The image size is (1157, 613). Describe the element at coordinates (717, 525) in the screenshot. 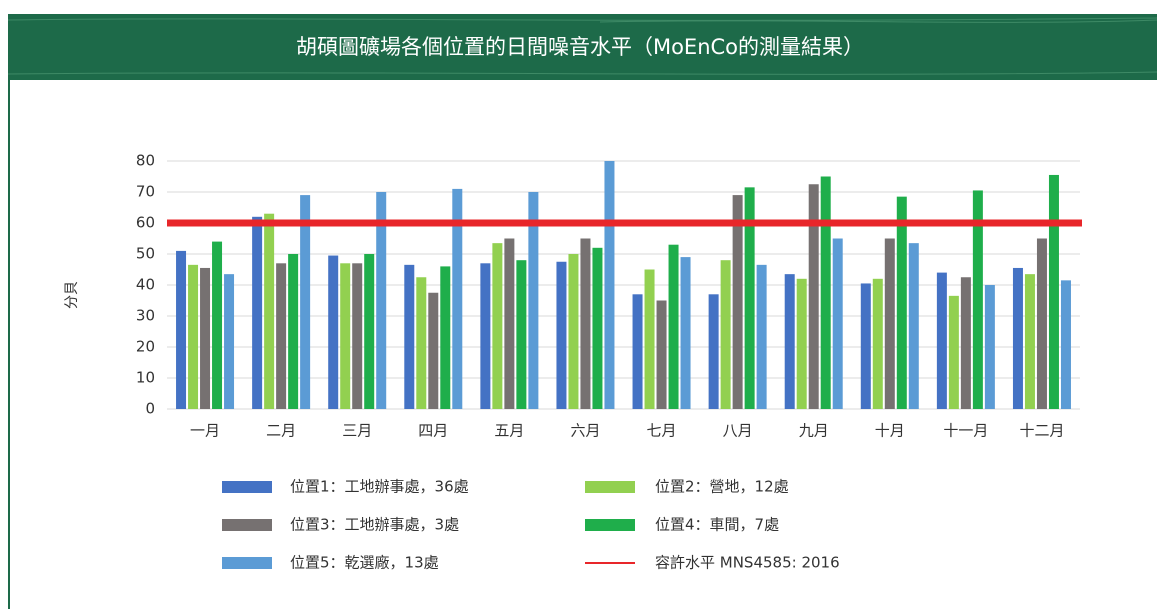

I see `legend-label: 位置4：車間，7處` at that location.